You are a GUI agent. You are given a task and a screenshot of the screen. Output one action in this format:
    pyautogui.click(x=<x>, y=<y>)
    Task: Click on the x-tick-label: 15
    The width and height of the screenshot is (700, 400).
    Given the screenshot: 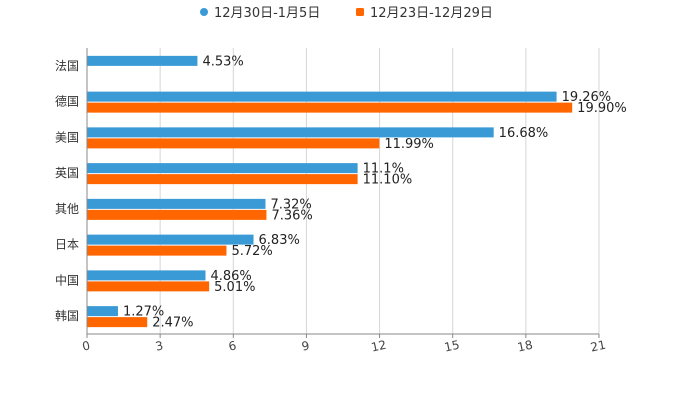 What is the action you would take?
    pyautogui.click(x=452, y=346)
    